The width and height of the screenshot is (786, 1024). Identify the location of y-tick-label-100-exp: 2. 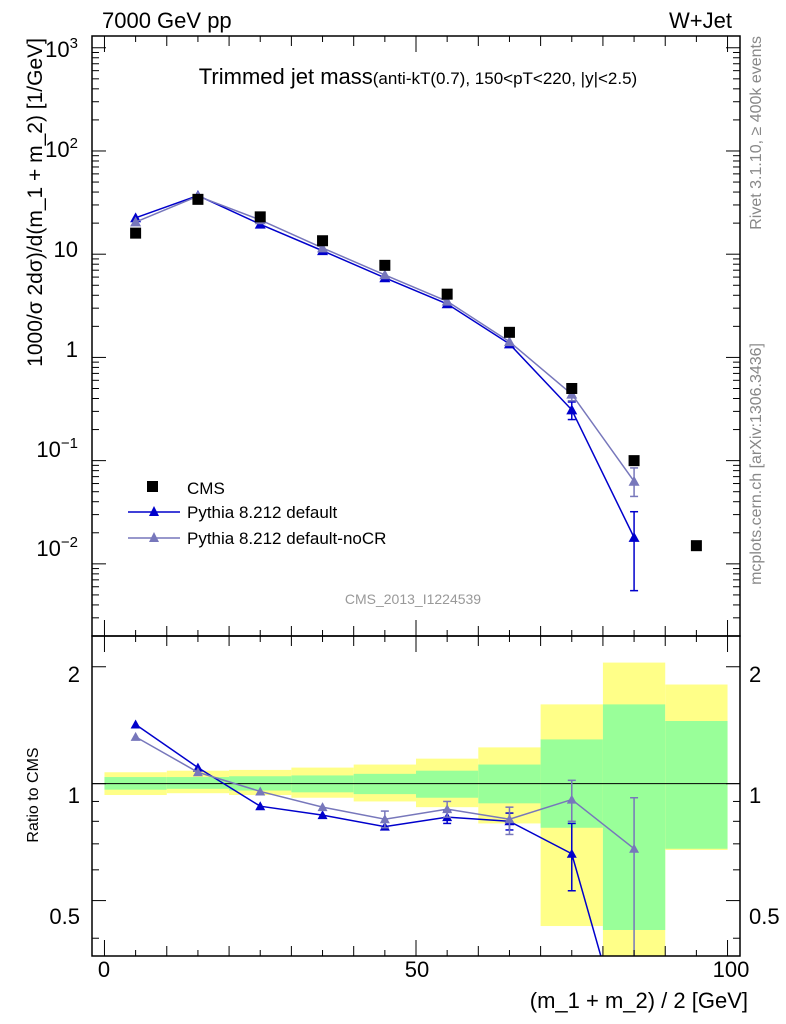
(74, 143).